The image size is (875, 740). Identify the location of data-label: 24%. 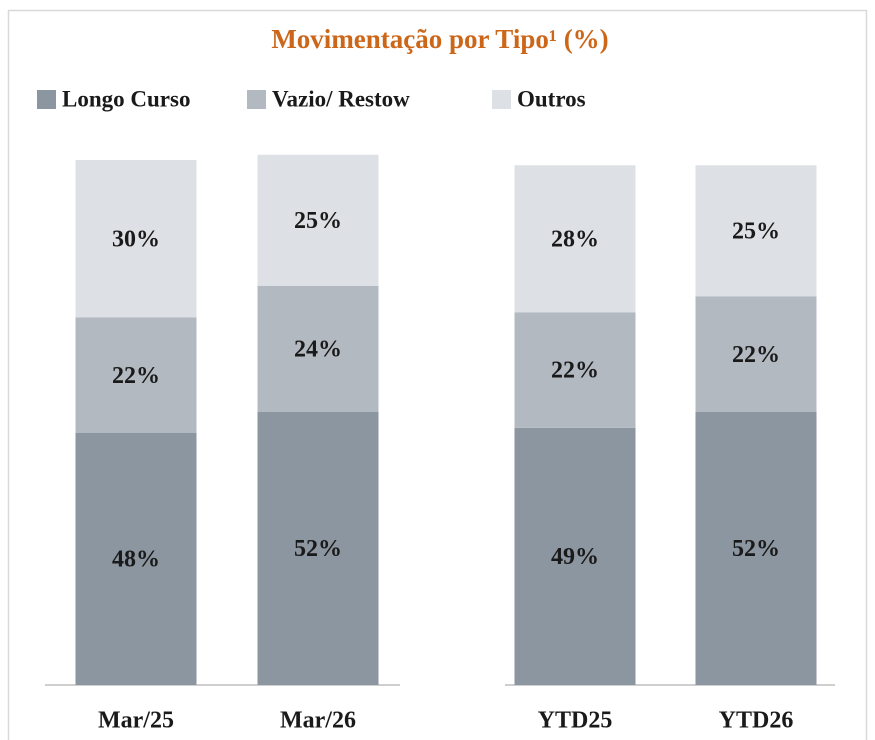
(318, 350).